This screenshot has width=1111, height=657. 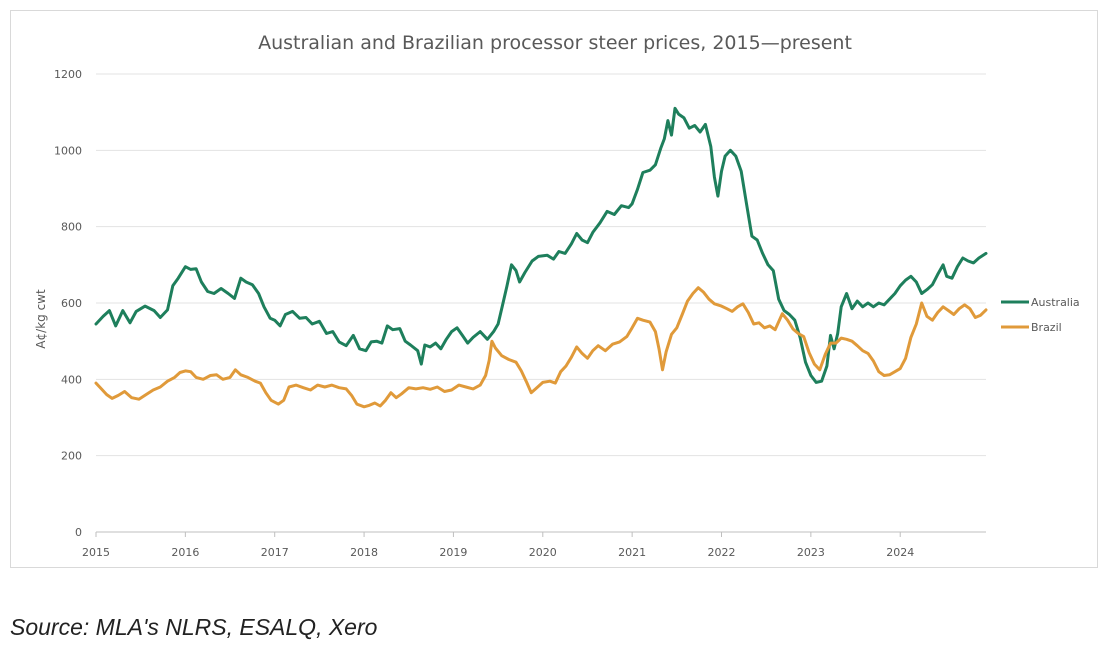 I want to click on x-tick-label: 2022, so click(x=722, y=552).